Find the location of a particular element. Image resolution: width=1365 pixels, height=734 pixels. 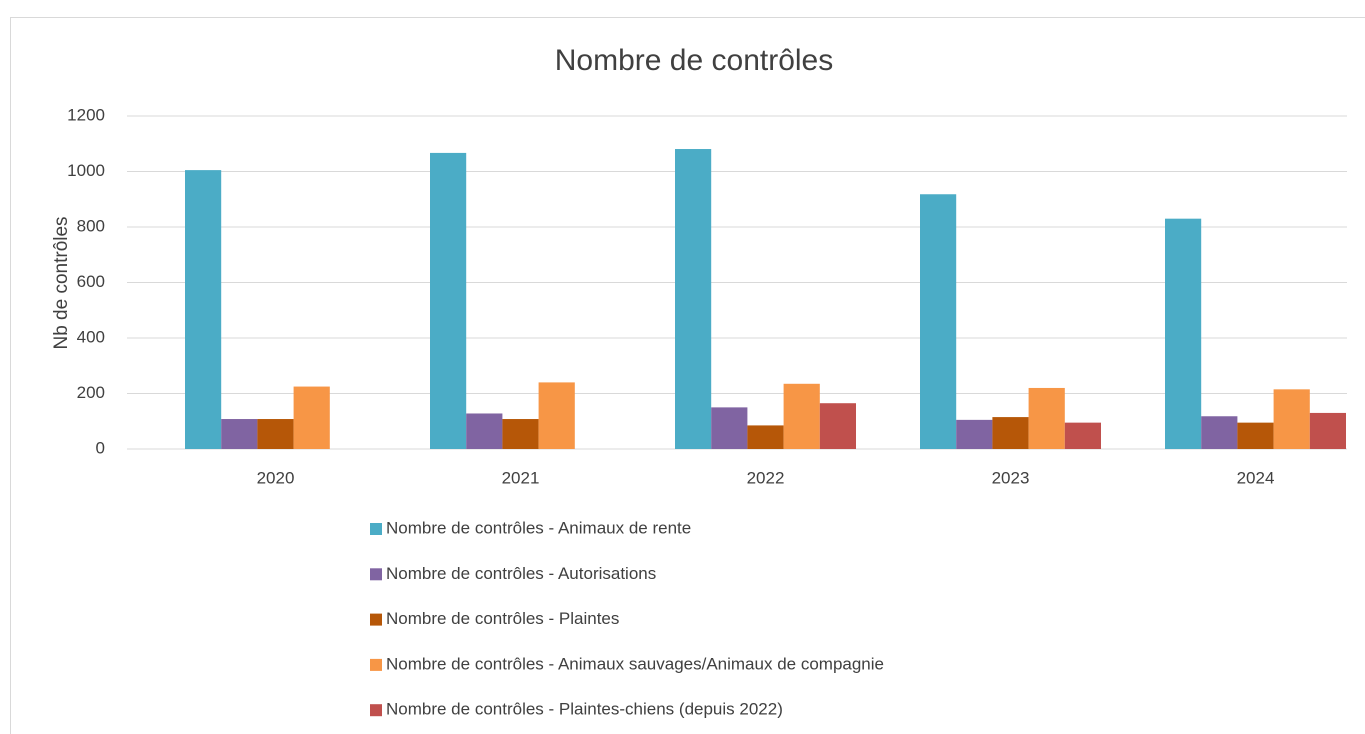

x-tick-label: 2023 is located at coordinates (1011, 477).